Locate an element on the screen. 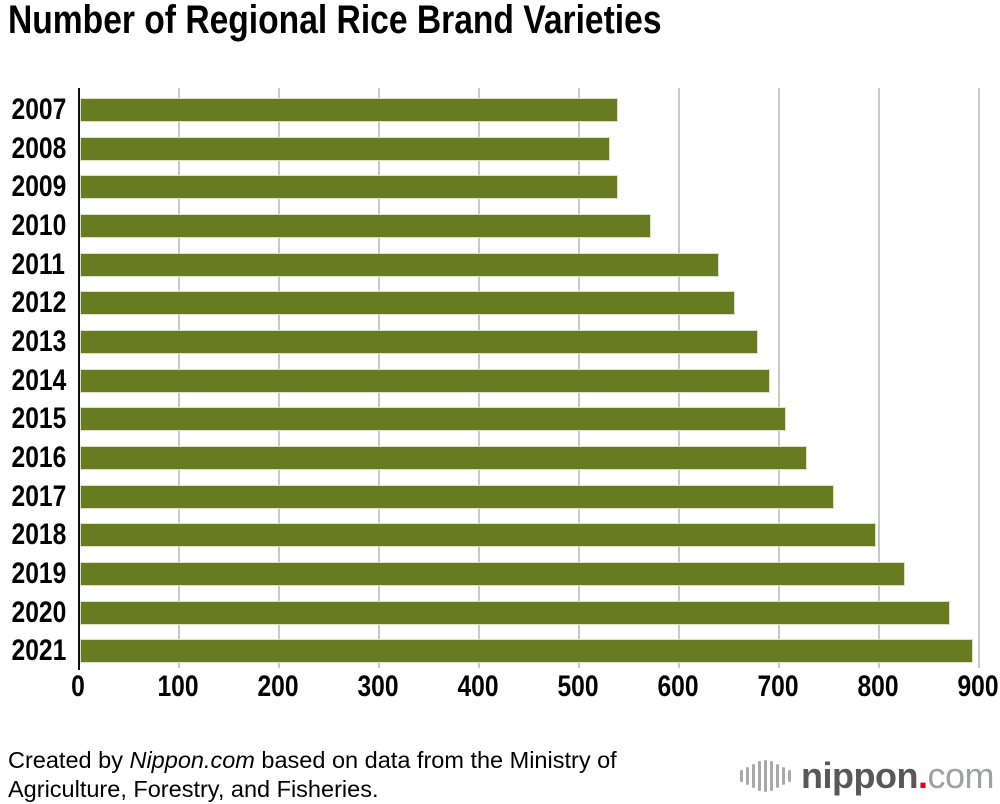 This screenshot has width=1000, height=804. y-tick-label-2010: 2010 is located at coordinates (39, 225).